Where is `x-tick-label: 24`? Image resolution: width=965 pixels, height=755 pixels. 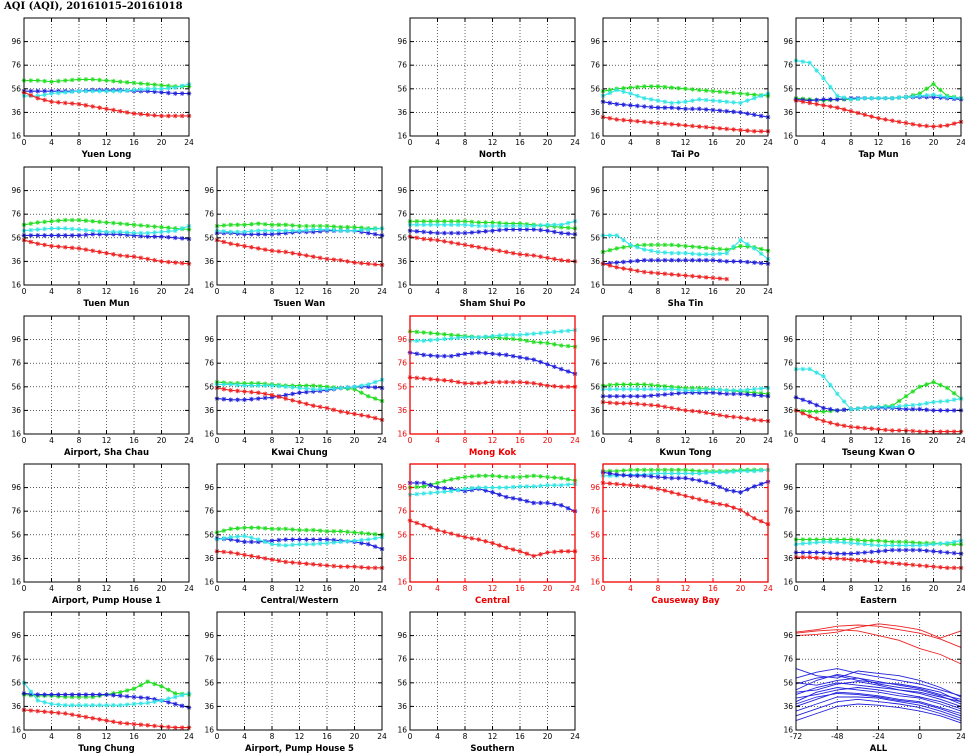 x-tick-label: 24 is located at coordinates (960, 142).